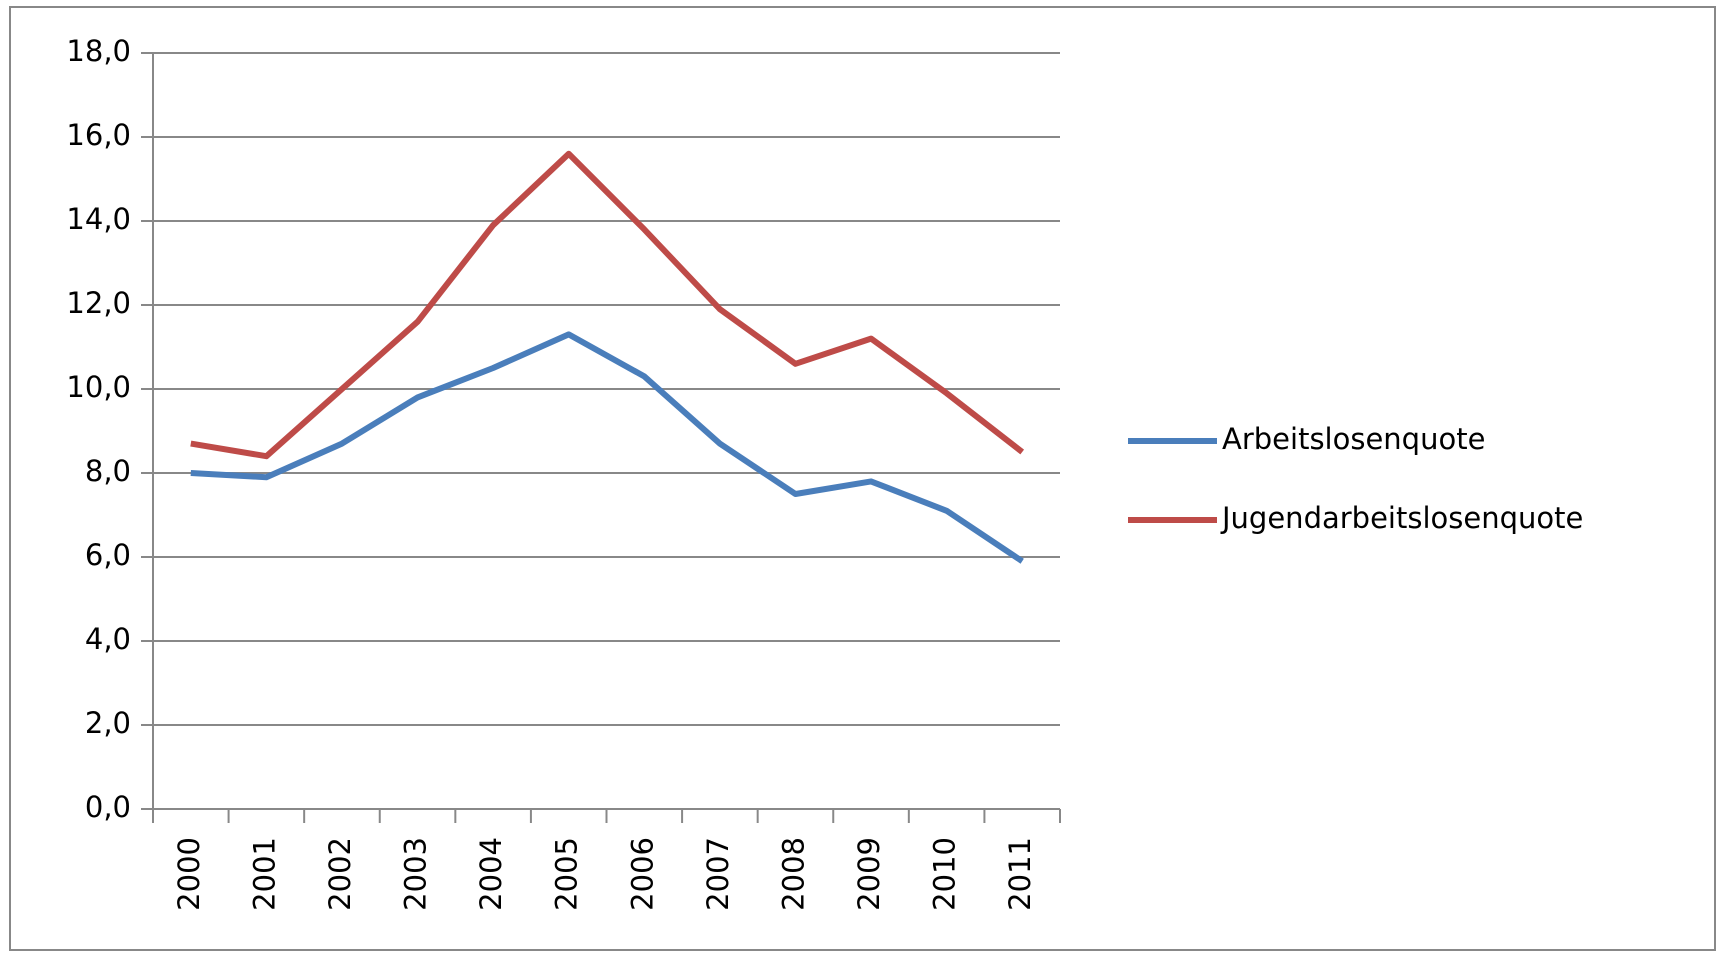  I want to click on x-tick-label: 2007, so click(718, 874).